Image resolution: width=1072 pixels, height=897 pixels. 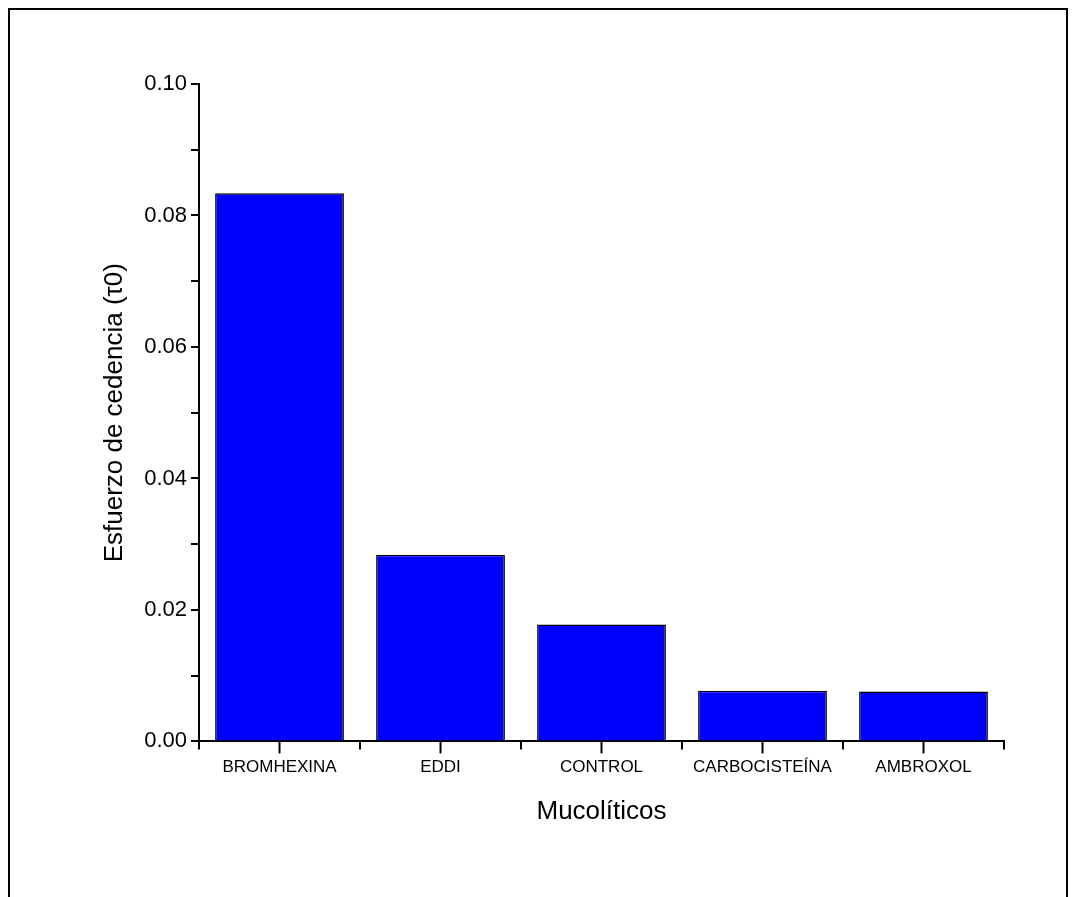 What do you see at coordinates (166, 740) in the screenshot?
I see `y-tick-label: 0.00` at bounding box center [166, 740].